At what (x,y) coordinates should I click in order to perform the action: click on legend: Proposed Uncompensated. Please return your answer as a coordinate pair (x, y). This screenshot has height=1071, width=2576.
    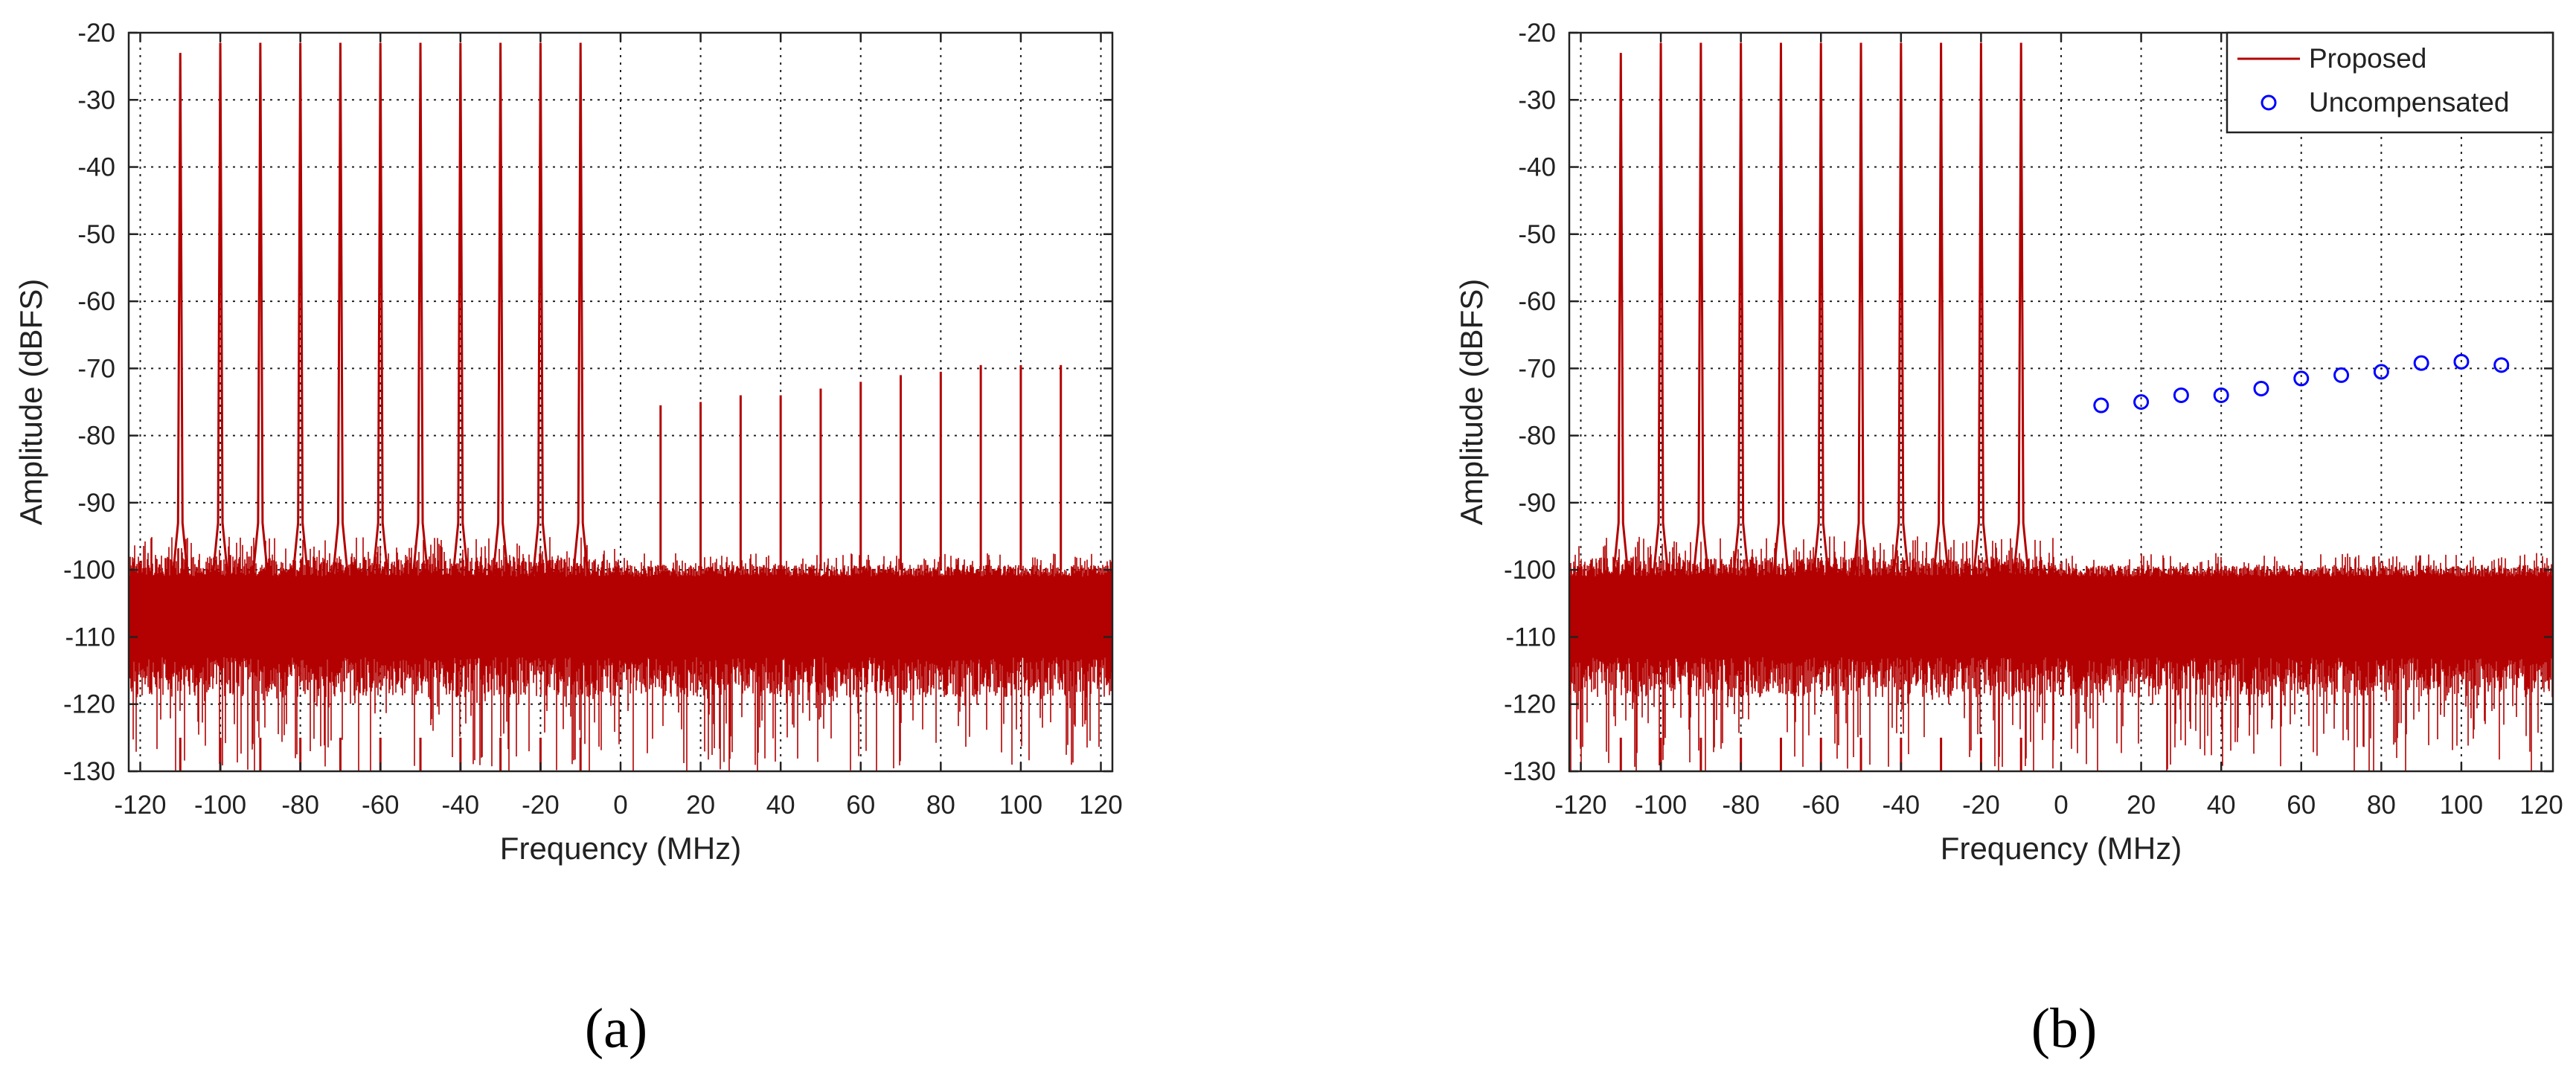
    Looking at the image, I should click on (2390, 82).